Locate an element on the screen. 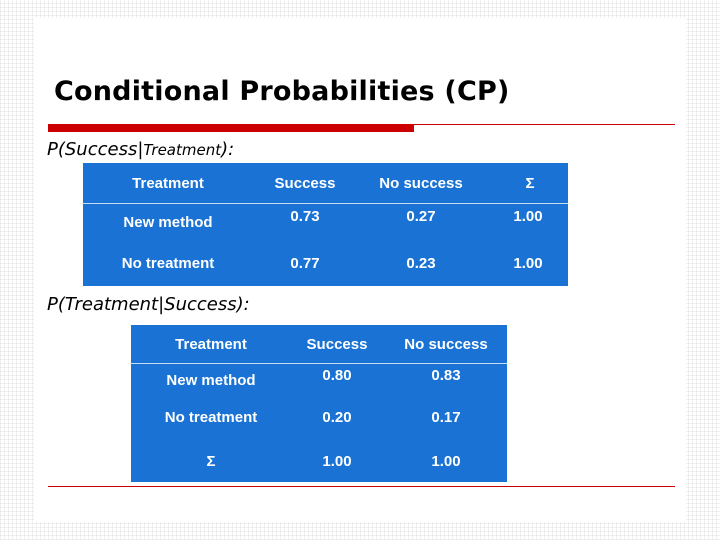 This screenshot has height=540, width=720. caption1-suffix: ): is located at coordinates (228, 149).